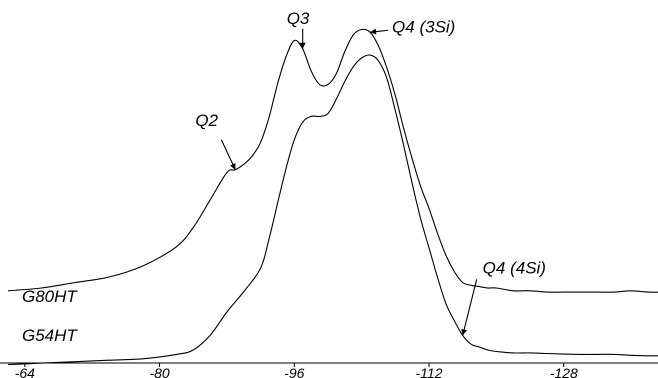  I want to click on annotation-label: Q2, so click(206, 120).